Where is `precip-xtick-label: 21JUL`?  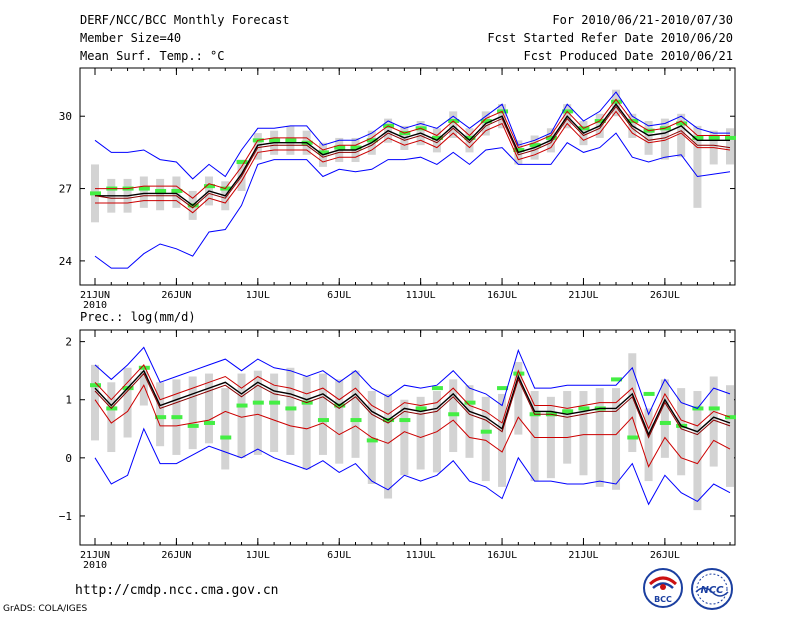
precip-xtick-label: 21JUL is located at coordinates (583, 555).